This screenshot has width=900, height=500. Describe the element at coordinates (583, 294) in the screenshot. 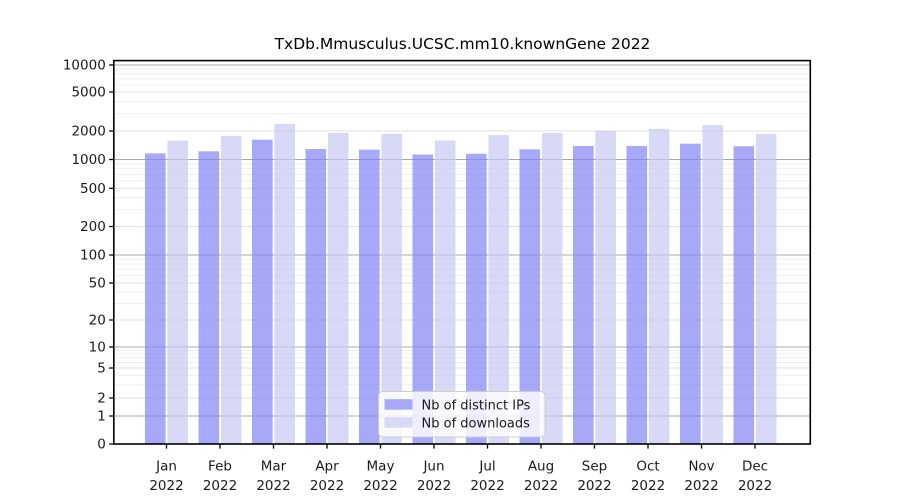

I see `bar-sep-distinct-ips` at that location.